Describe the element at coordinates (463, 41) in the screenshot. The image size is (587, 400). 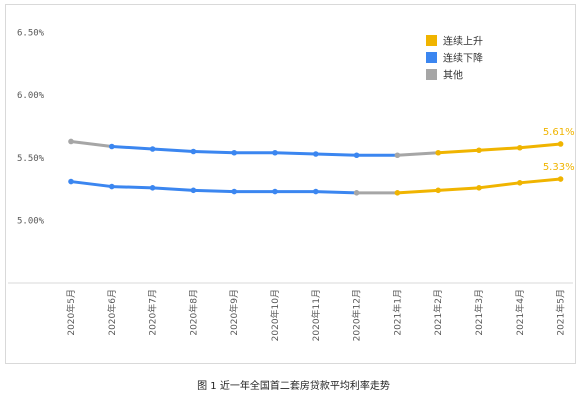
I see `legend-label: 连续上升` at that location.